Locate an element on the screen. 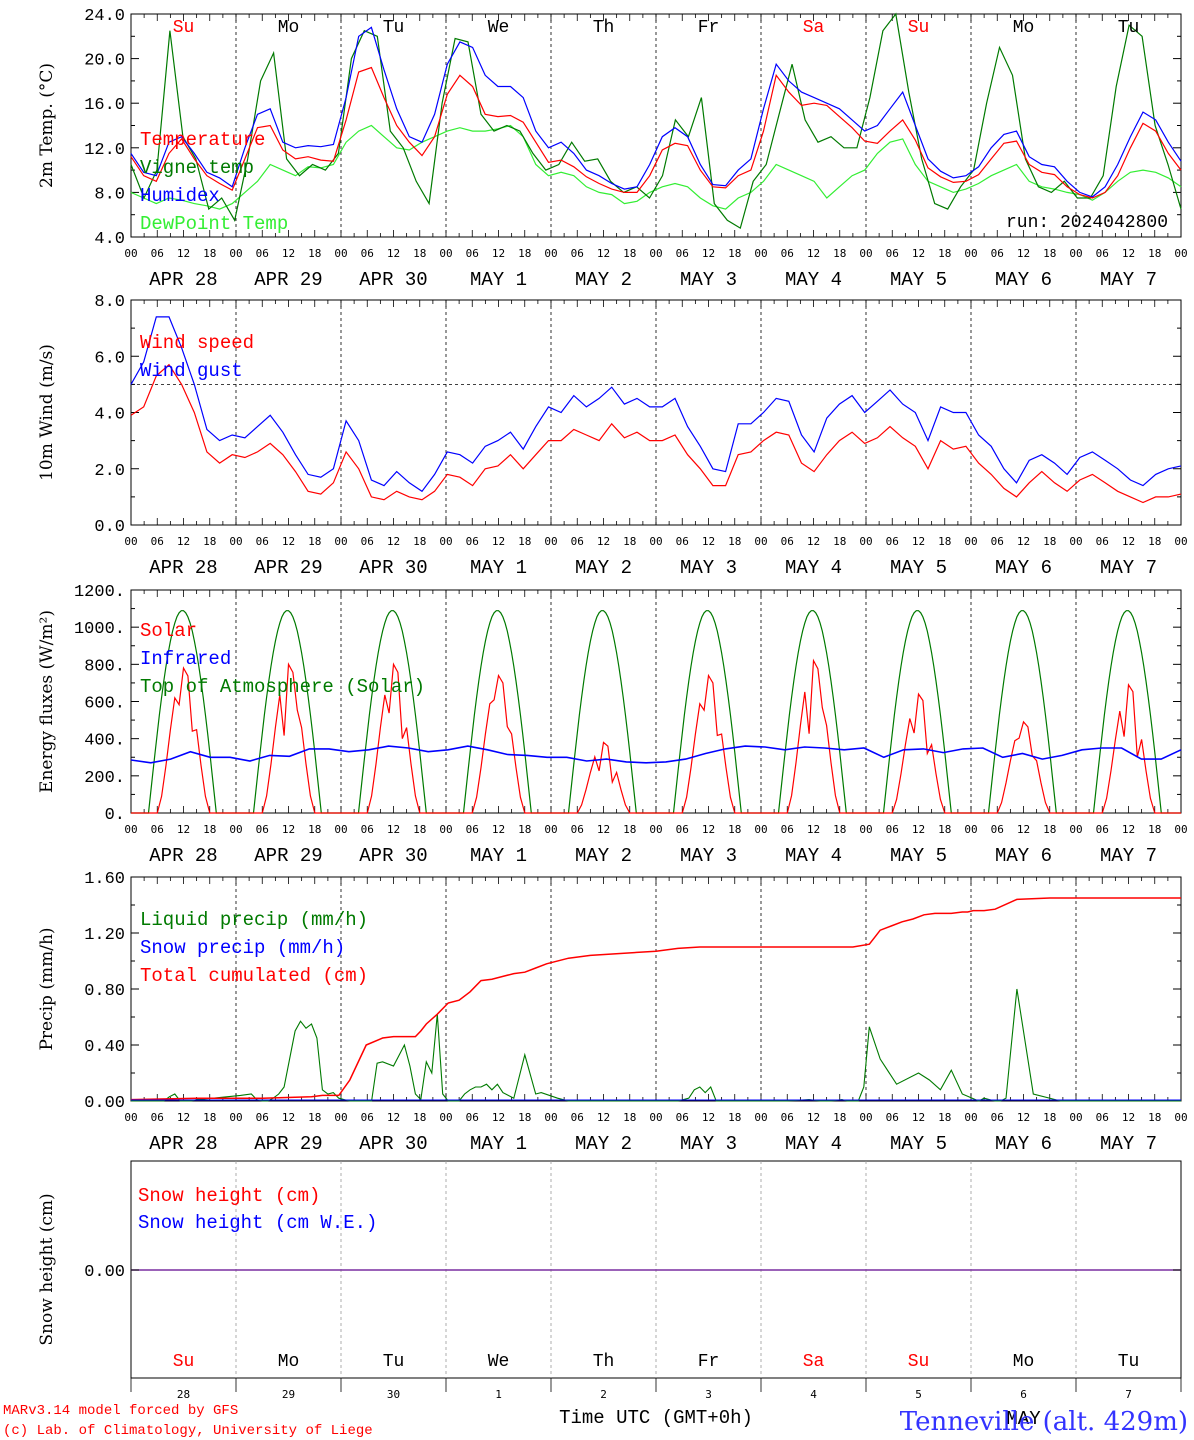  date-label: APR 29 is located at coordinates (288, 280).